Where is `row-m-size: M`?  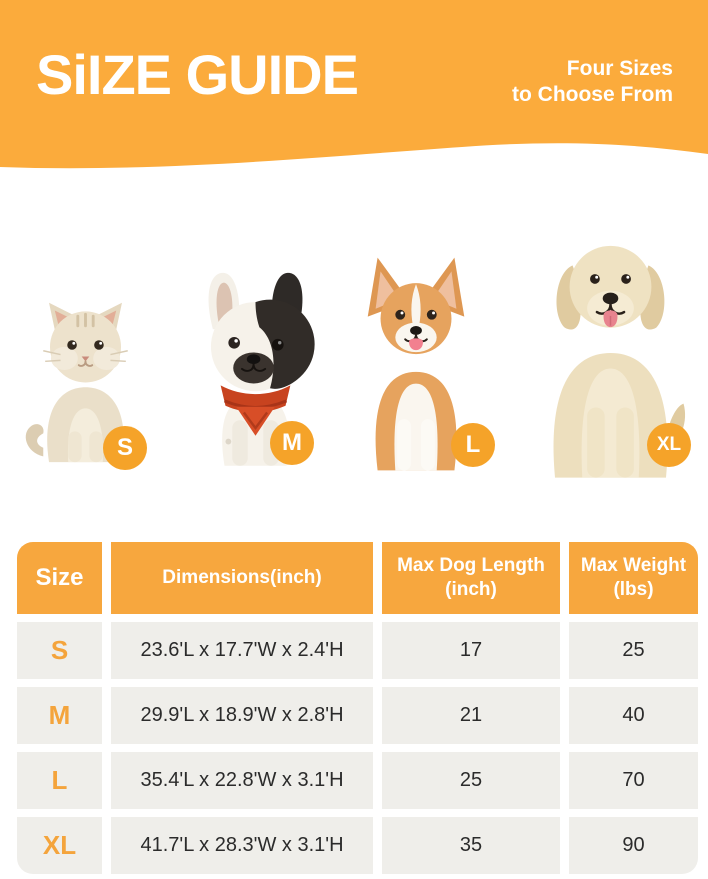
row-m-size: M is located at coordinates (59, 715).